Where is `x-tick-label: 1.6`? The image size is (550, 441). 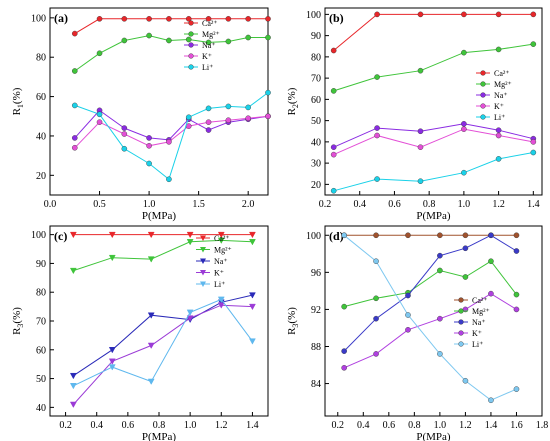
x-tick-label: 1.6 is located at coordinates (516, 425).